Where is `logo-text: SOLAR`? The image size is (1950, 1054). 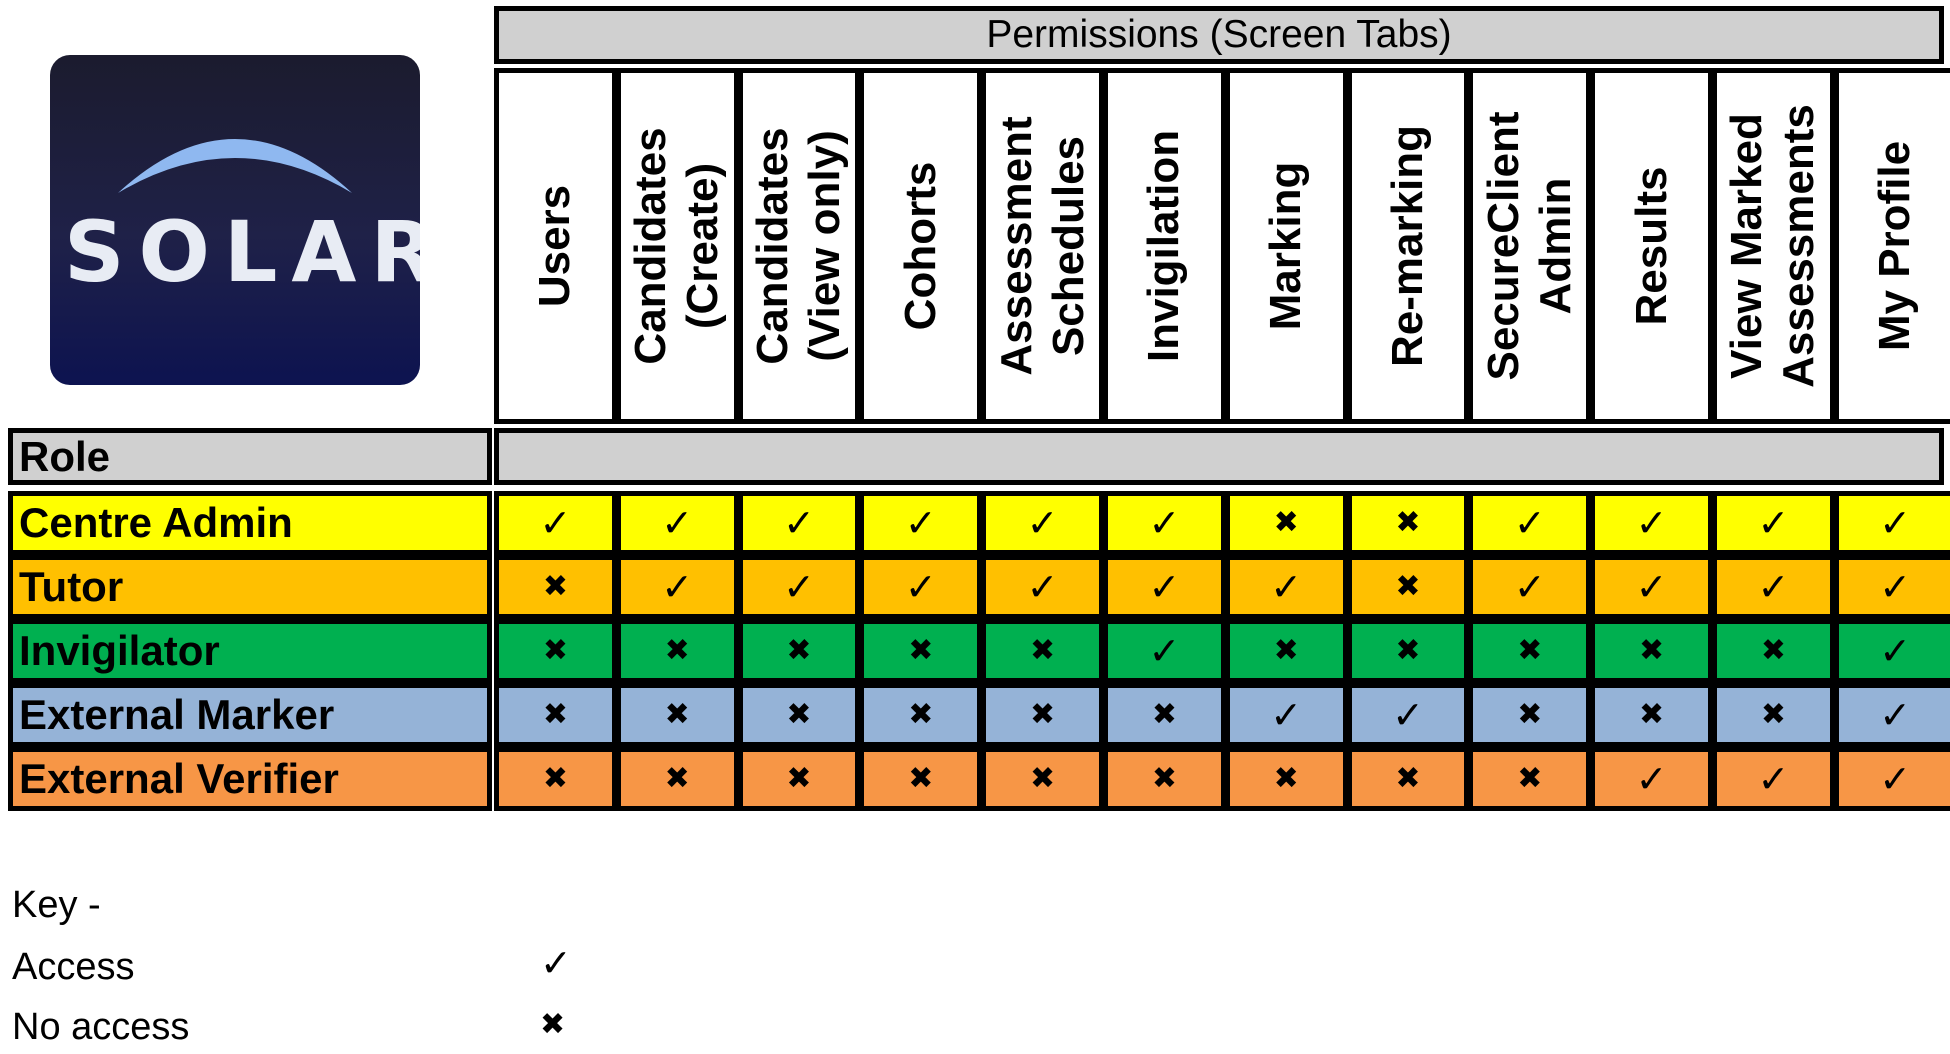 logo-text: SOLAR is located at coordinates (242, 252).